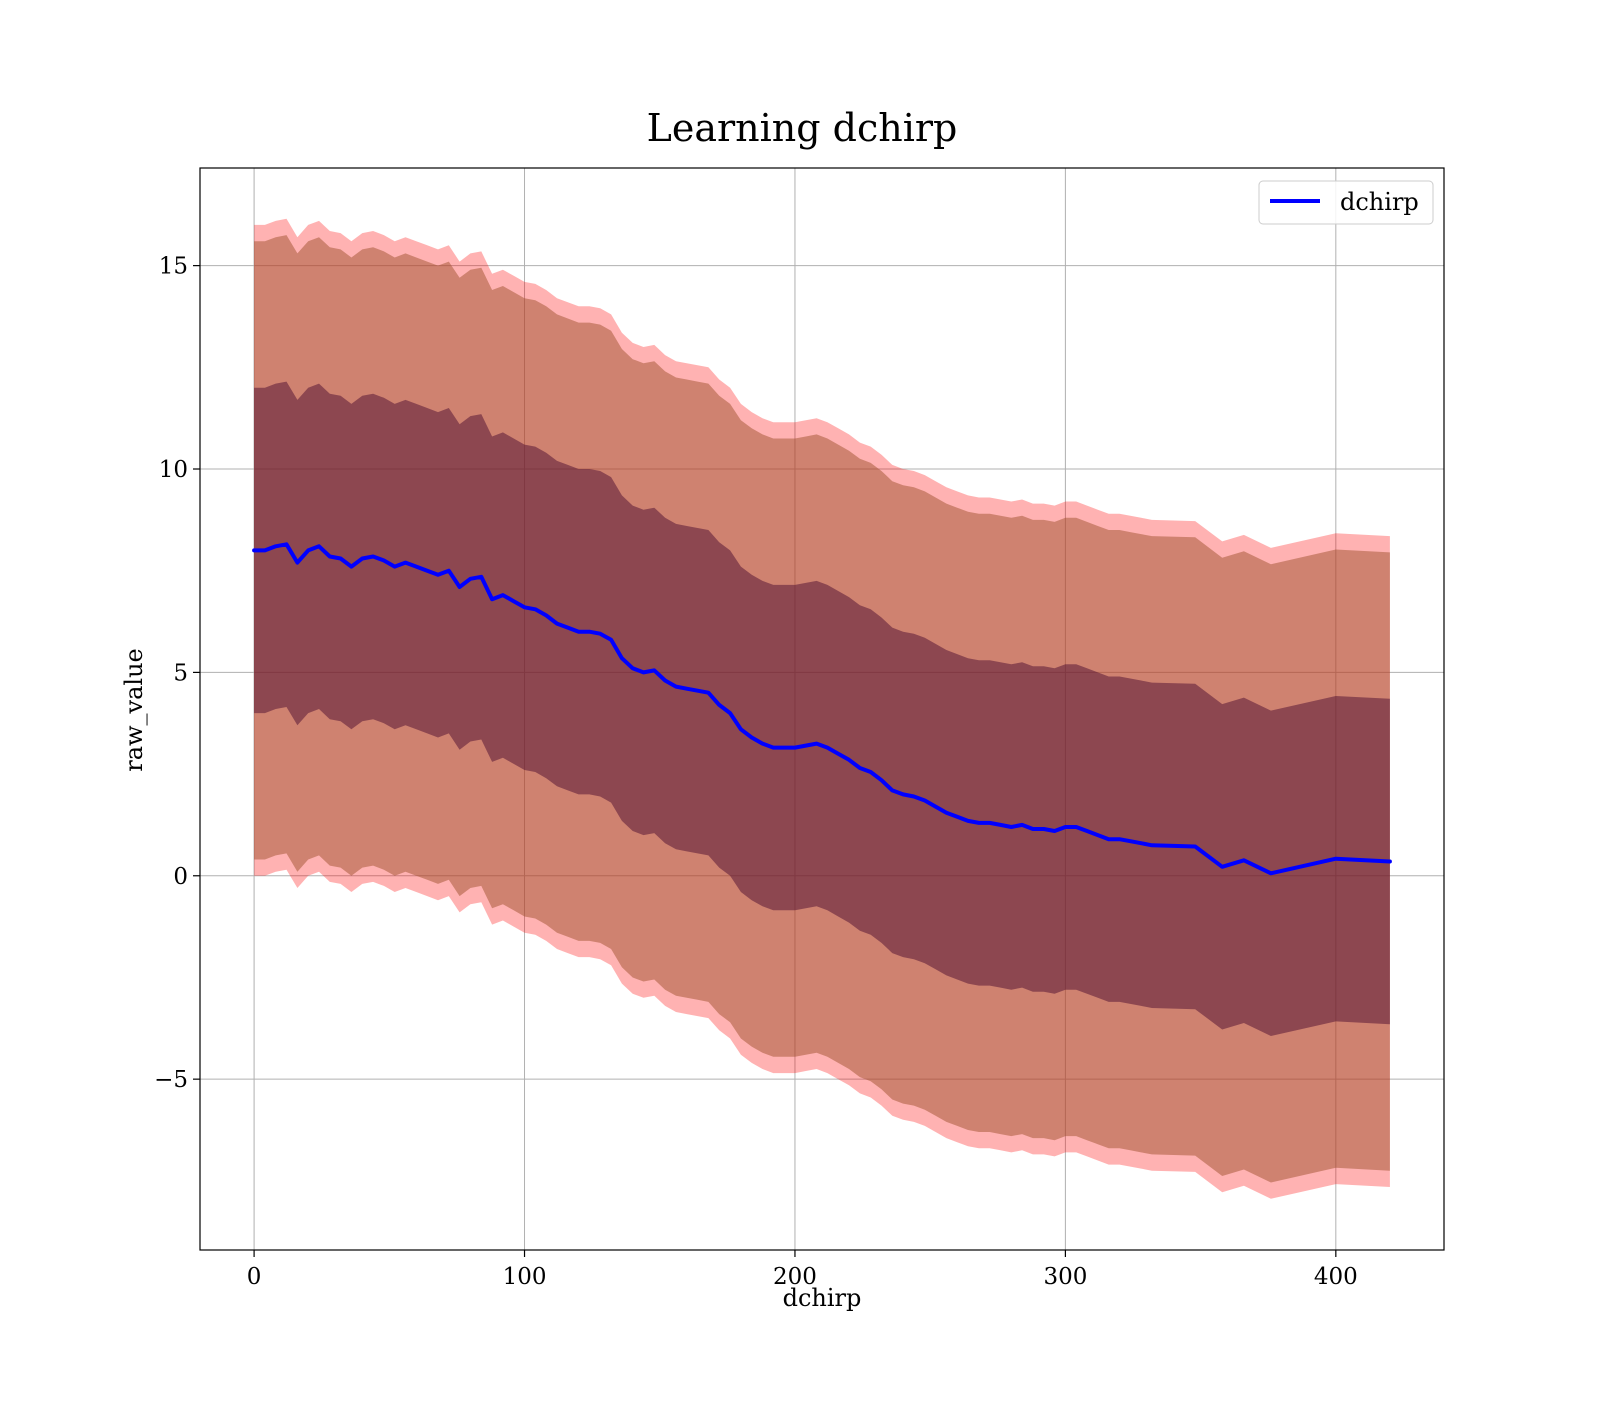 This screenshot has height=1405, width=1600. I want to click on x-tick-label: 0, so click(254, 1277).